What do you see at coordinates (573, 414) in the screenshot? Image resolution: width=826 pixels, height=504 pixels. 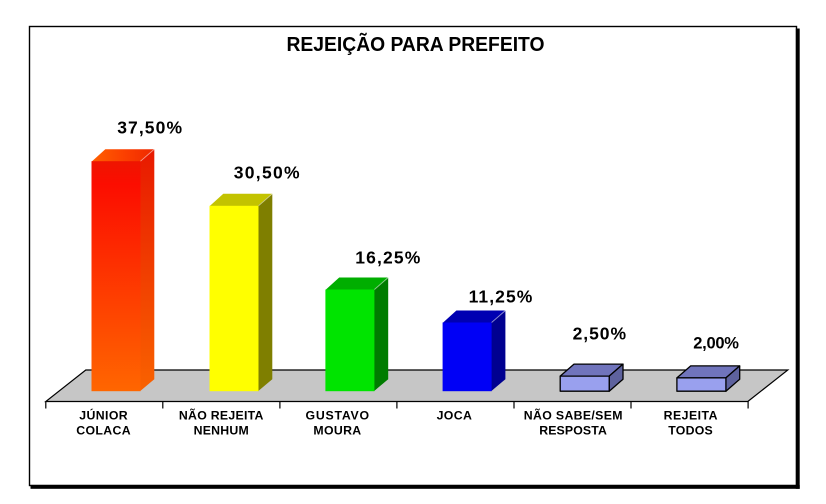 I see `svg-text: NÃO SABE/SEM` at bounding box center [573, 414].